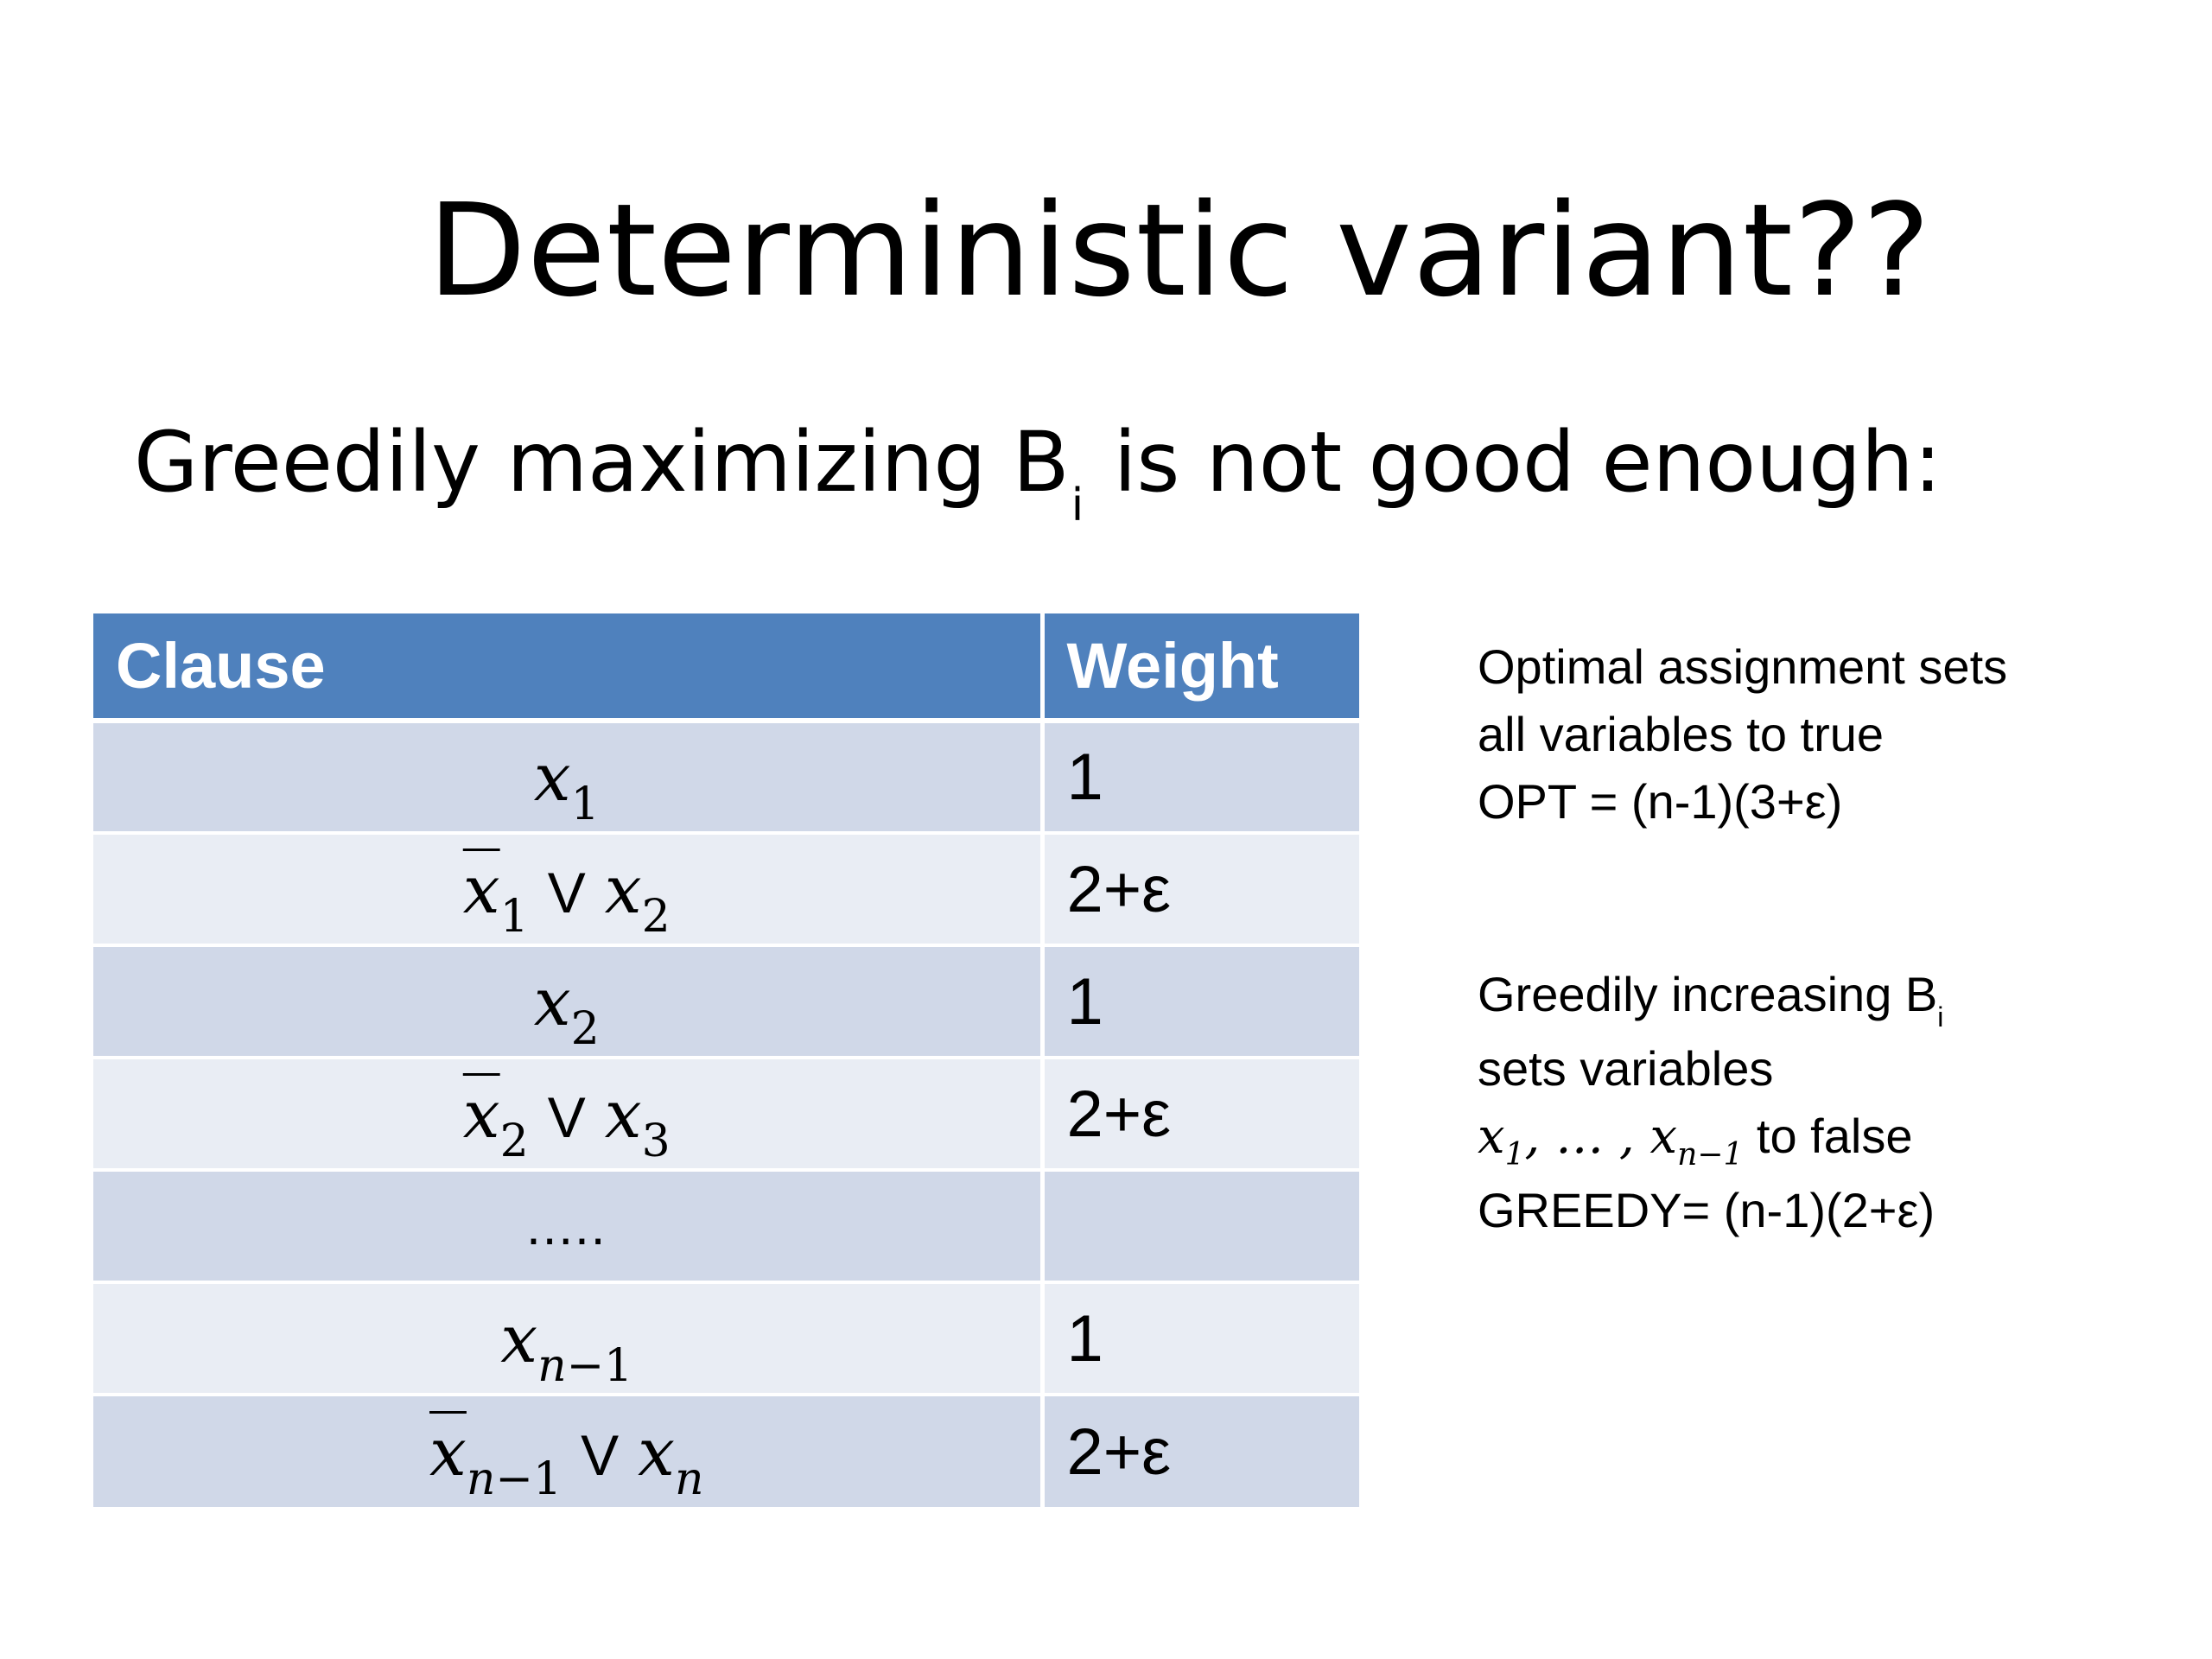 This screenshot has height=1659, width=2212. Describe the element at coordinates (1200, 1225) in the screenshot. I see `weight-cell` at that location.